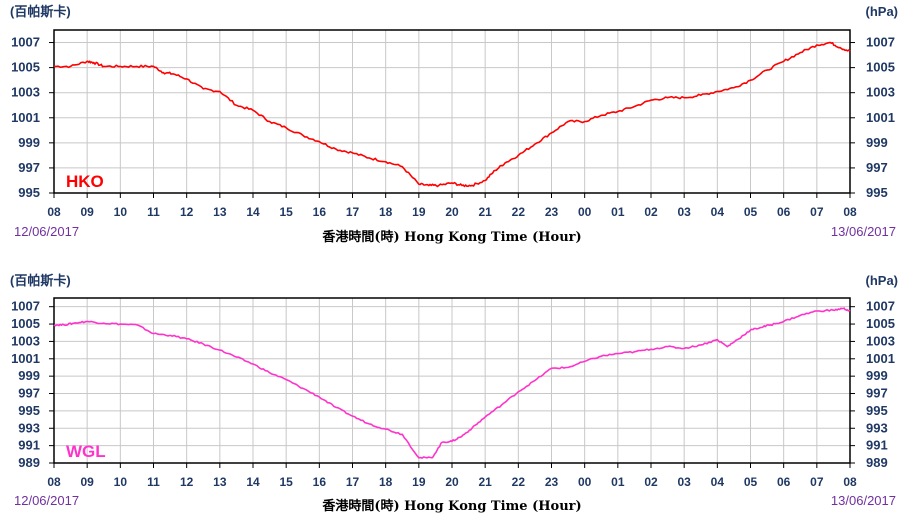 The image size is (907, 517). I want to click on chart2-xtick-label: 23, so click(552, 482).